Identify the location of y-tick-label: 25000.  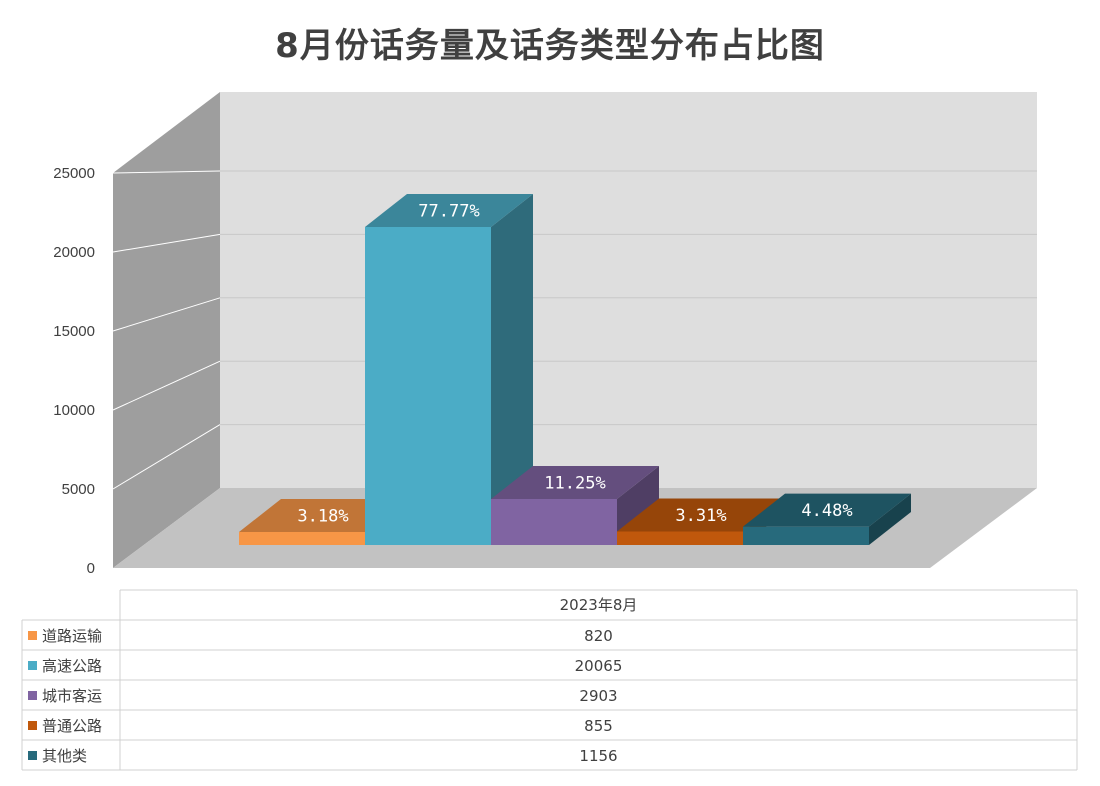
(74, 173).